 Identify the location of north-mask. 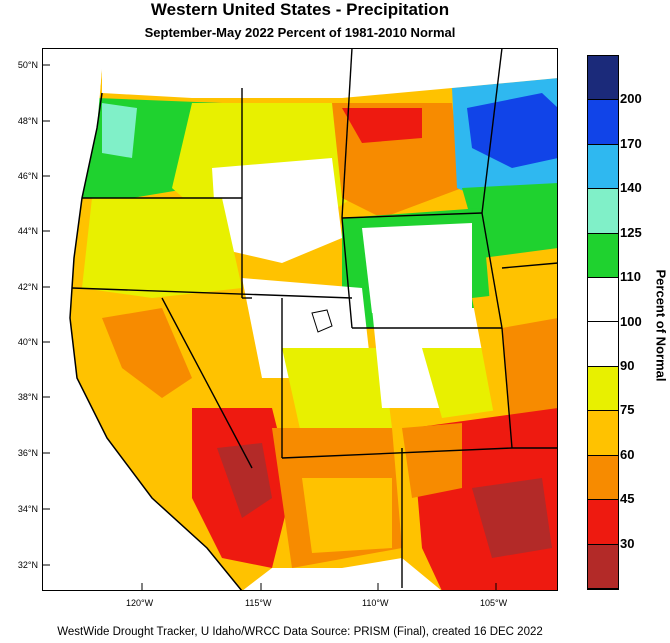
(330, 73).